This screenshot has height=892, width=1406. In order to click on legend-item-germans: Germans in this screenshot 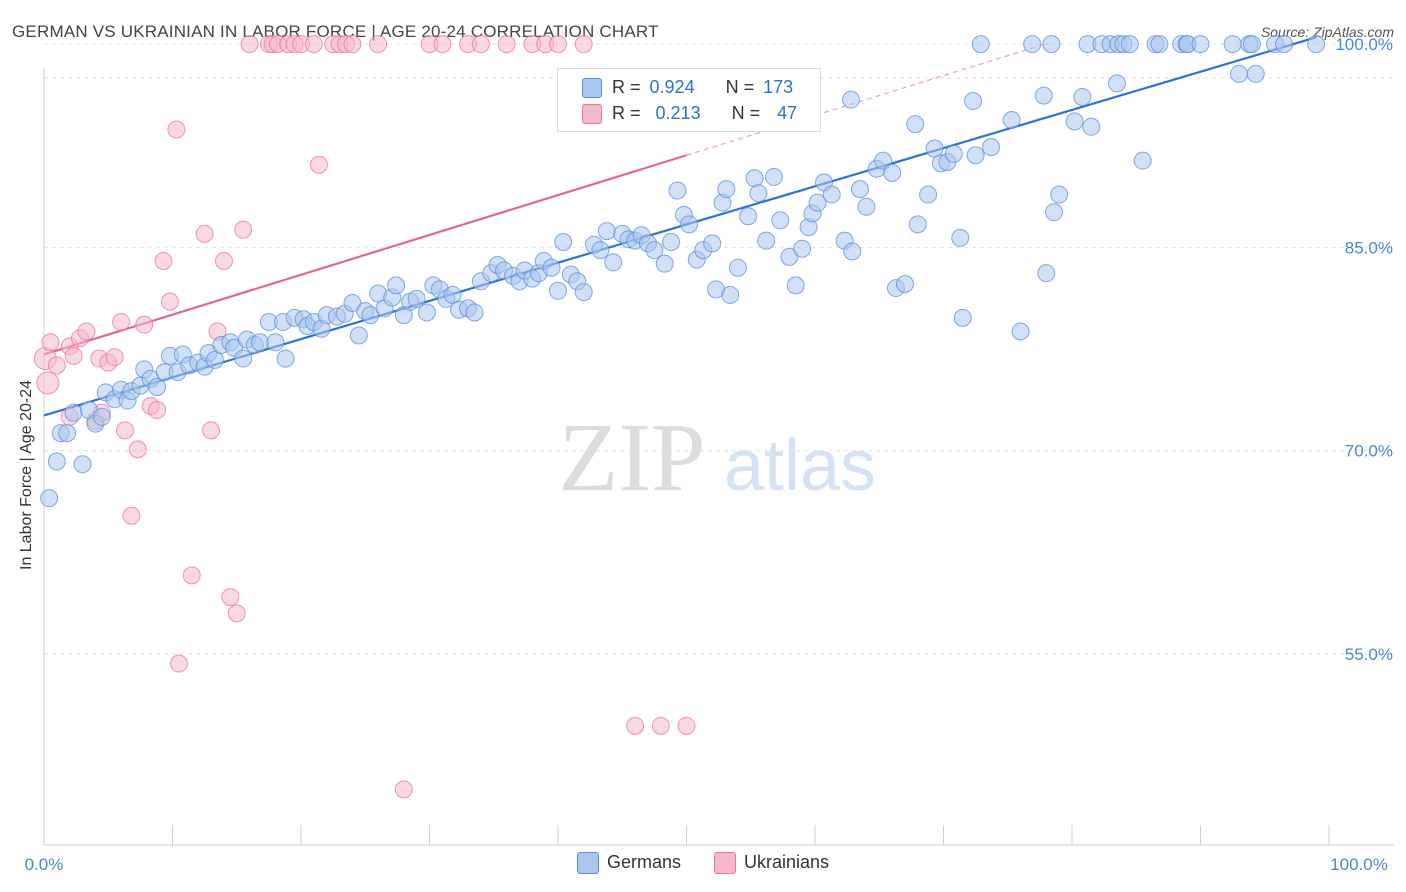, I will do `click(628, 863)`.